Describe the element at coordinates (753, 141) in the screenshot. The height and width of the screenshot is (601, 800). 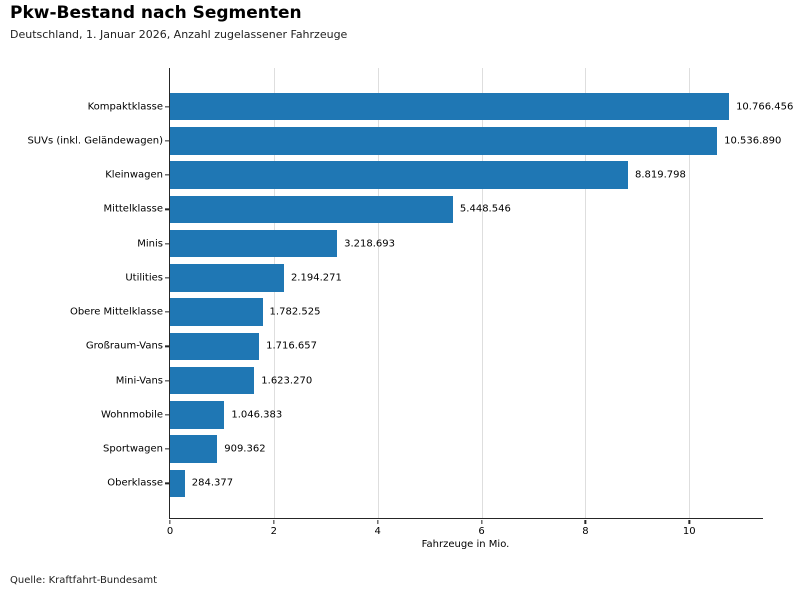
I see `bar-value-label: 10.536.890` at that location.